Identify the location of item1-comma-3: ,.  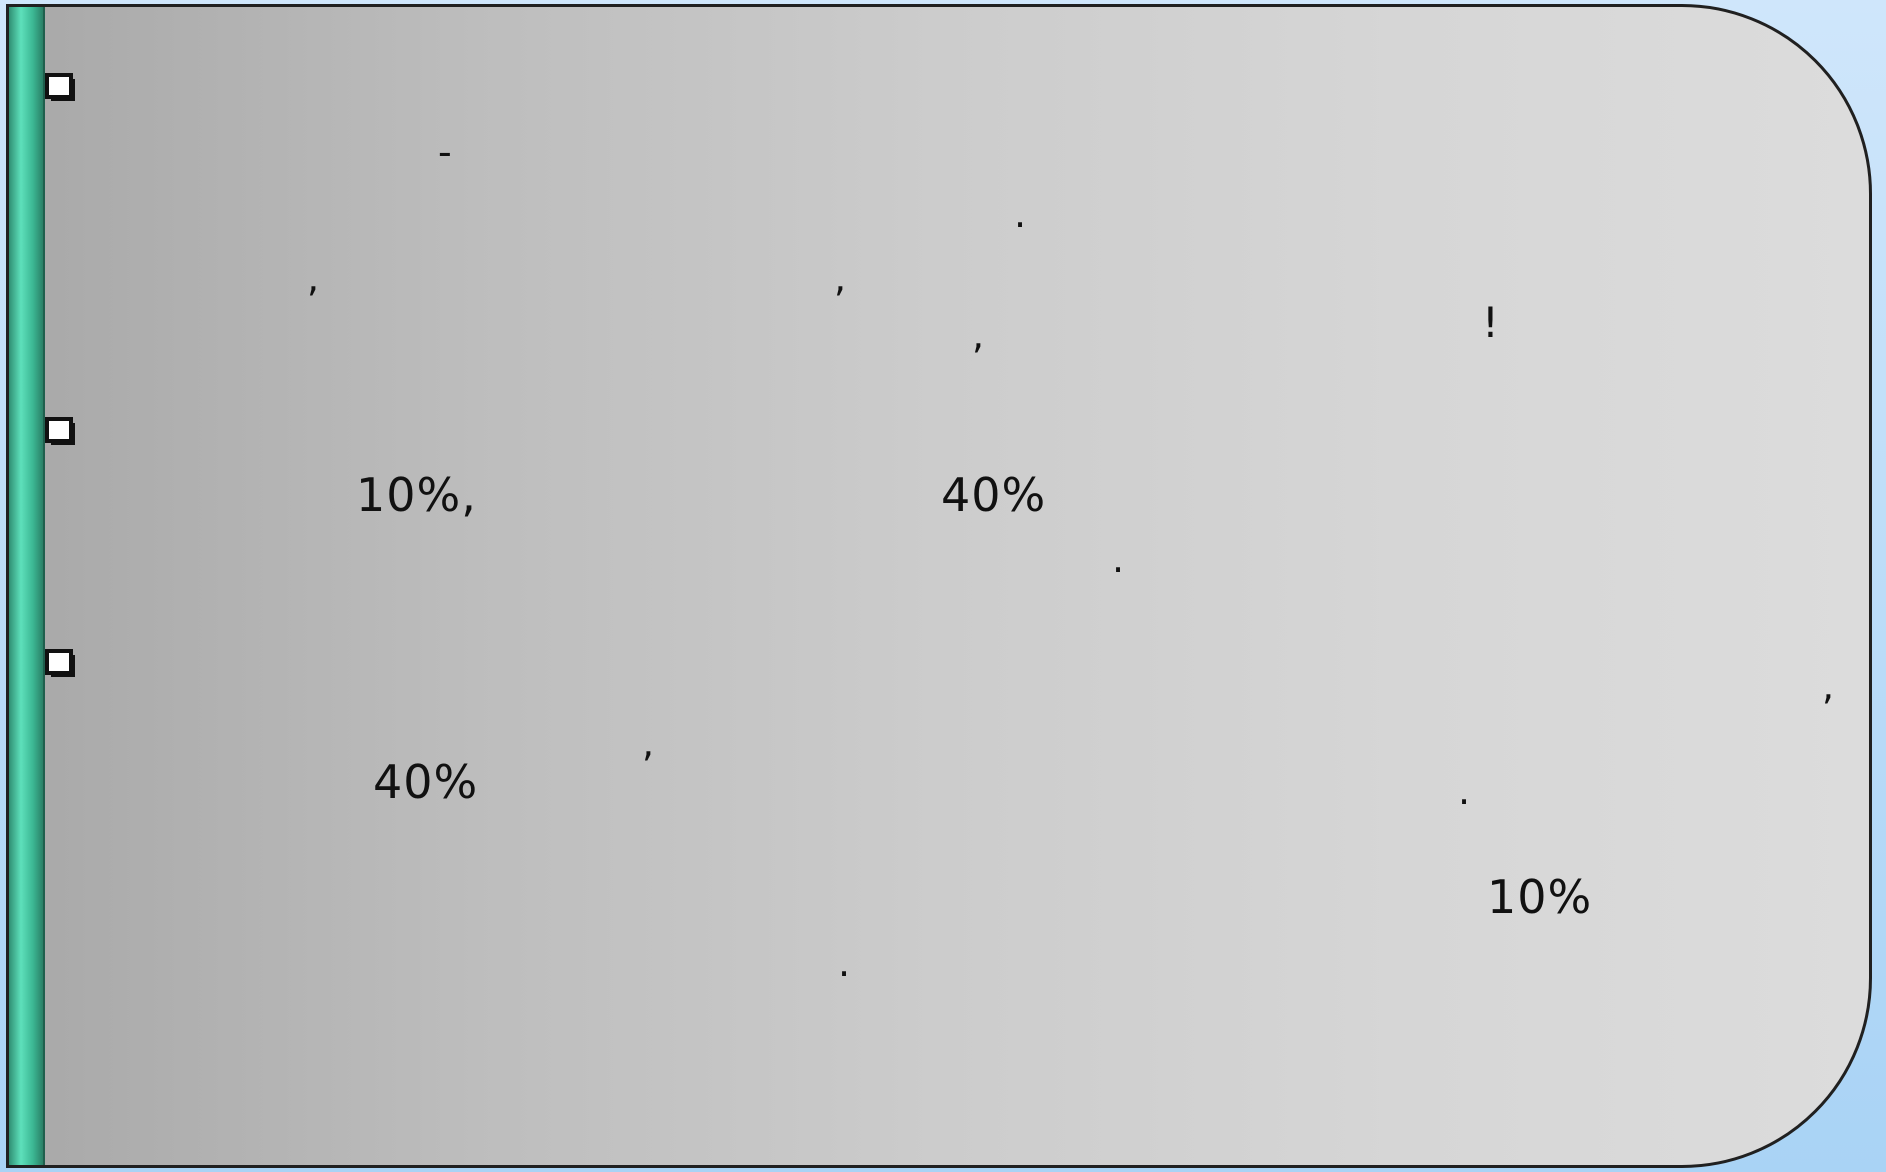
(978, 335).